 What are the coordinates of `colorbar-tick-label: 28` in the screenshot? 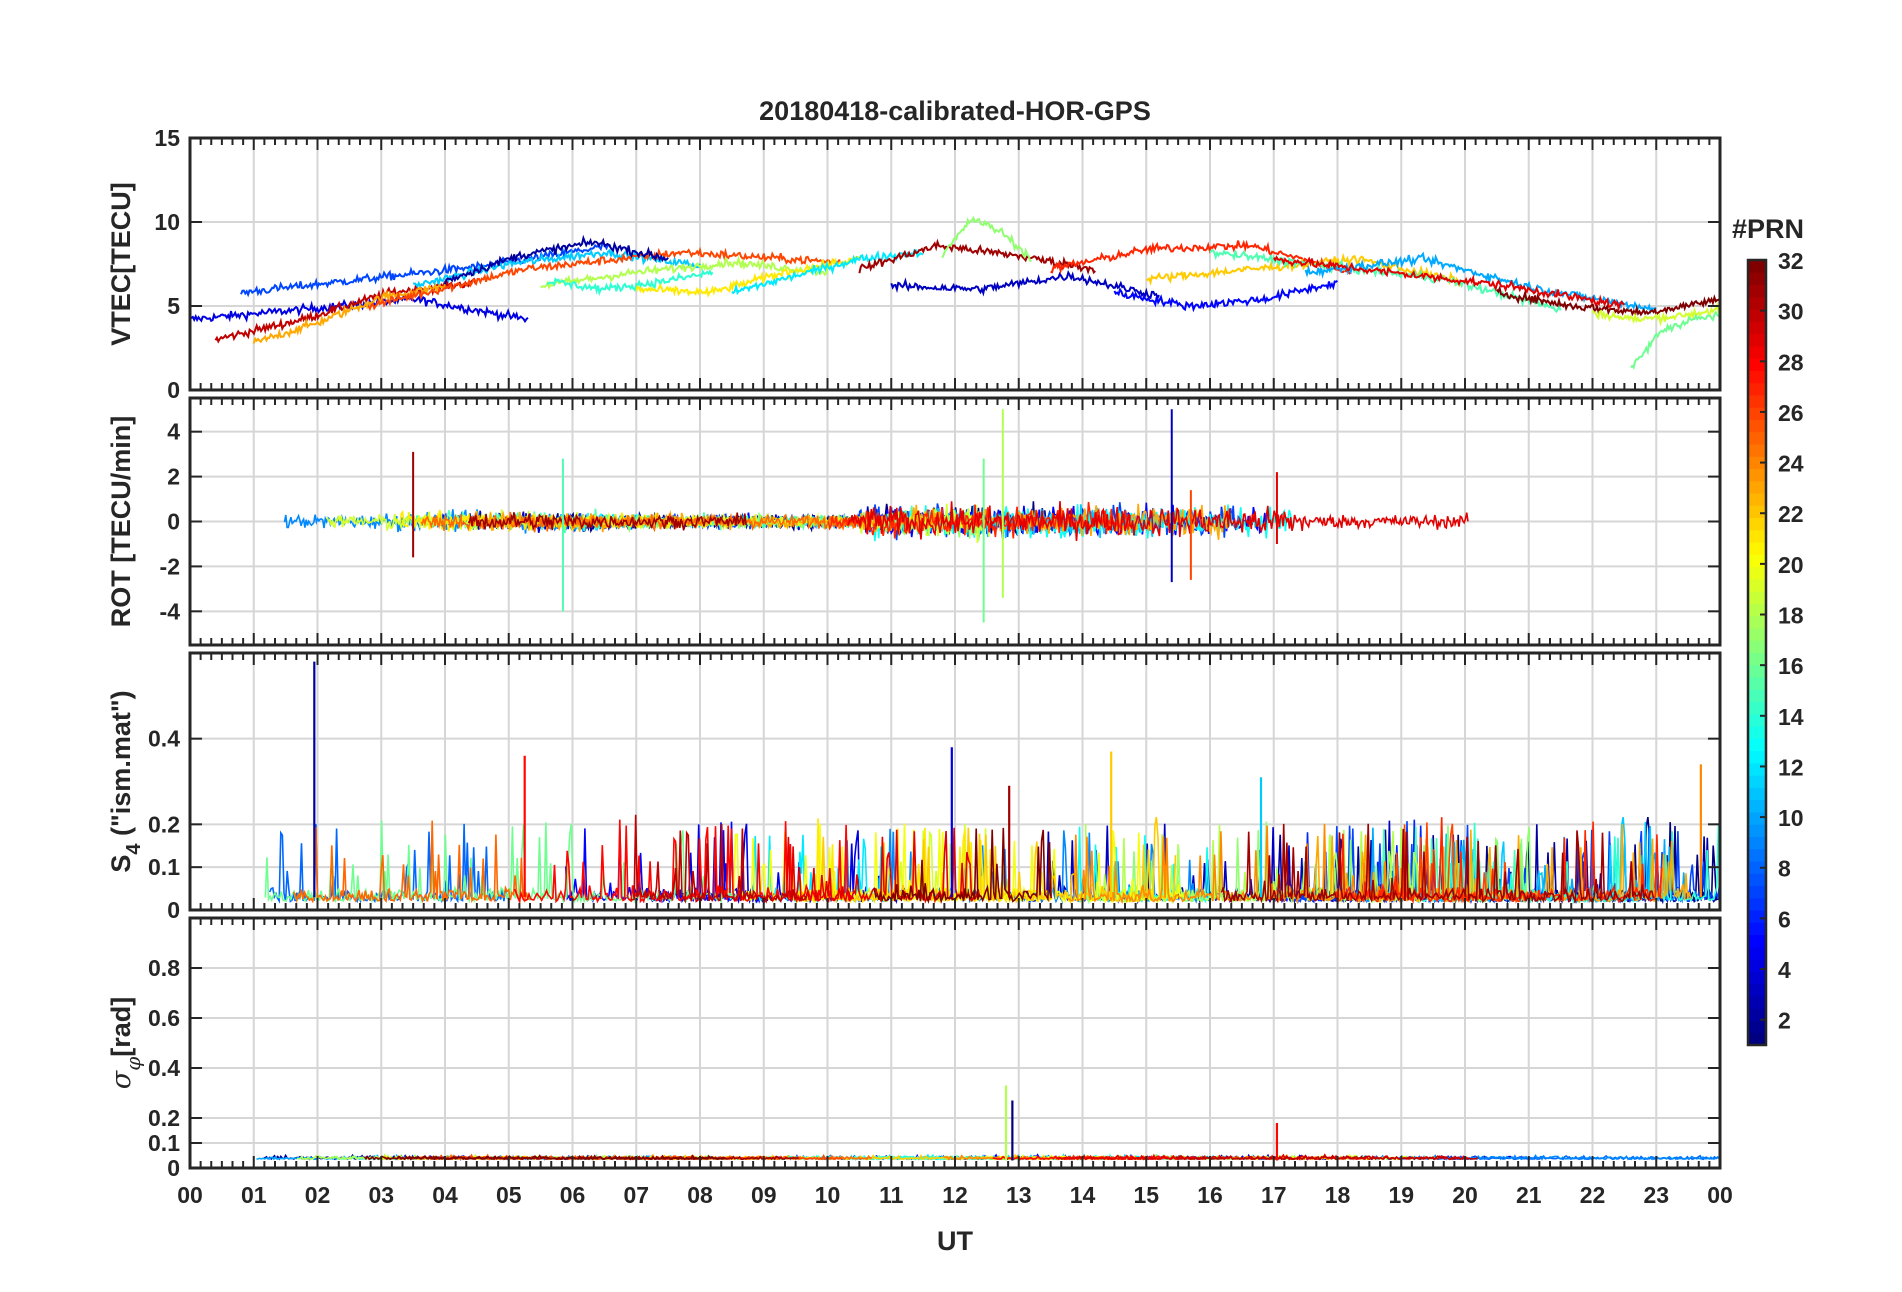 It's located at (1791, 362).